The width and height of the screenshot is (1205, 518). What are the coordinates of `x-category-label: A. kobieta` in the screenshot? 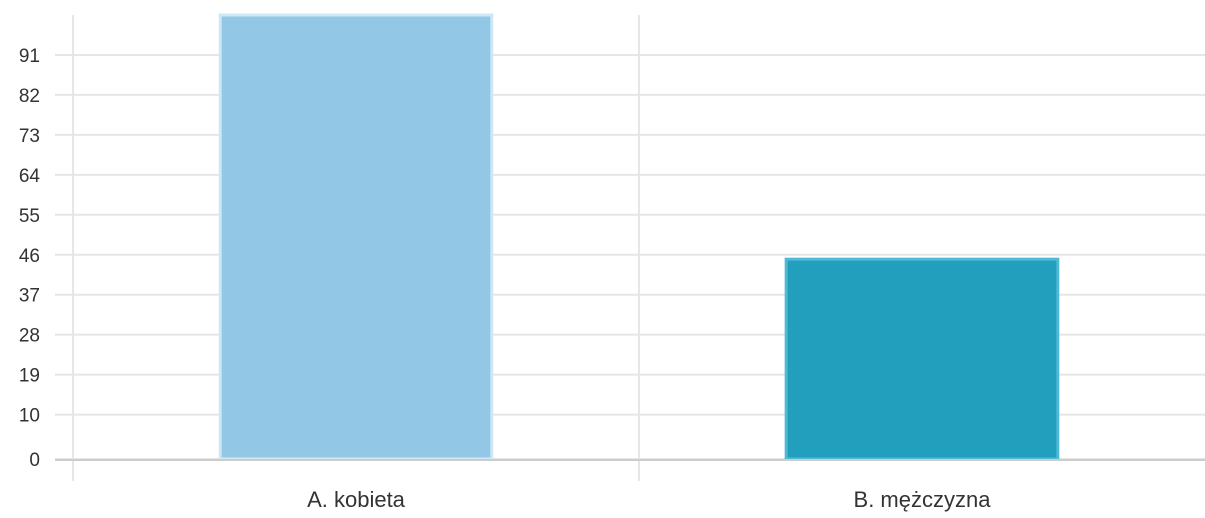 It's located at (356, 499).